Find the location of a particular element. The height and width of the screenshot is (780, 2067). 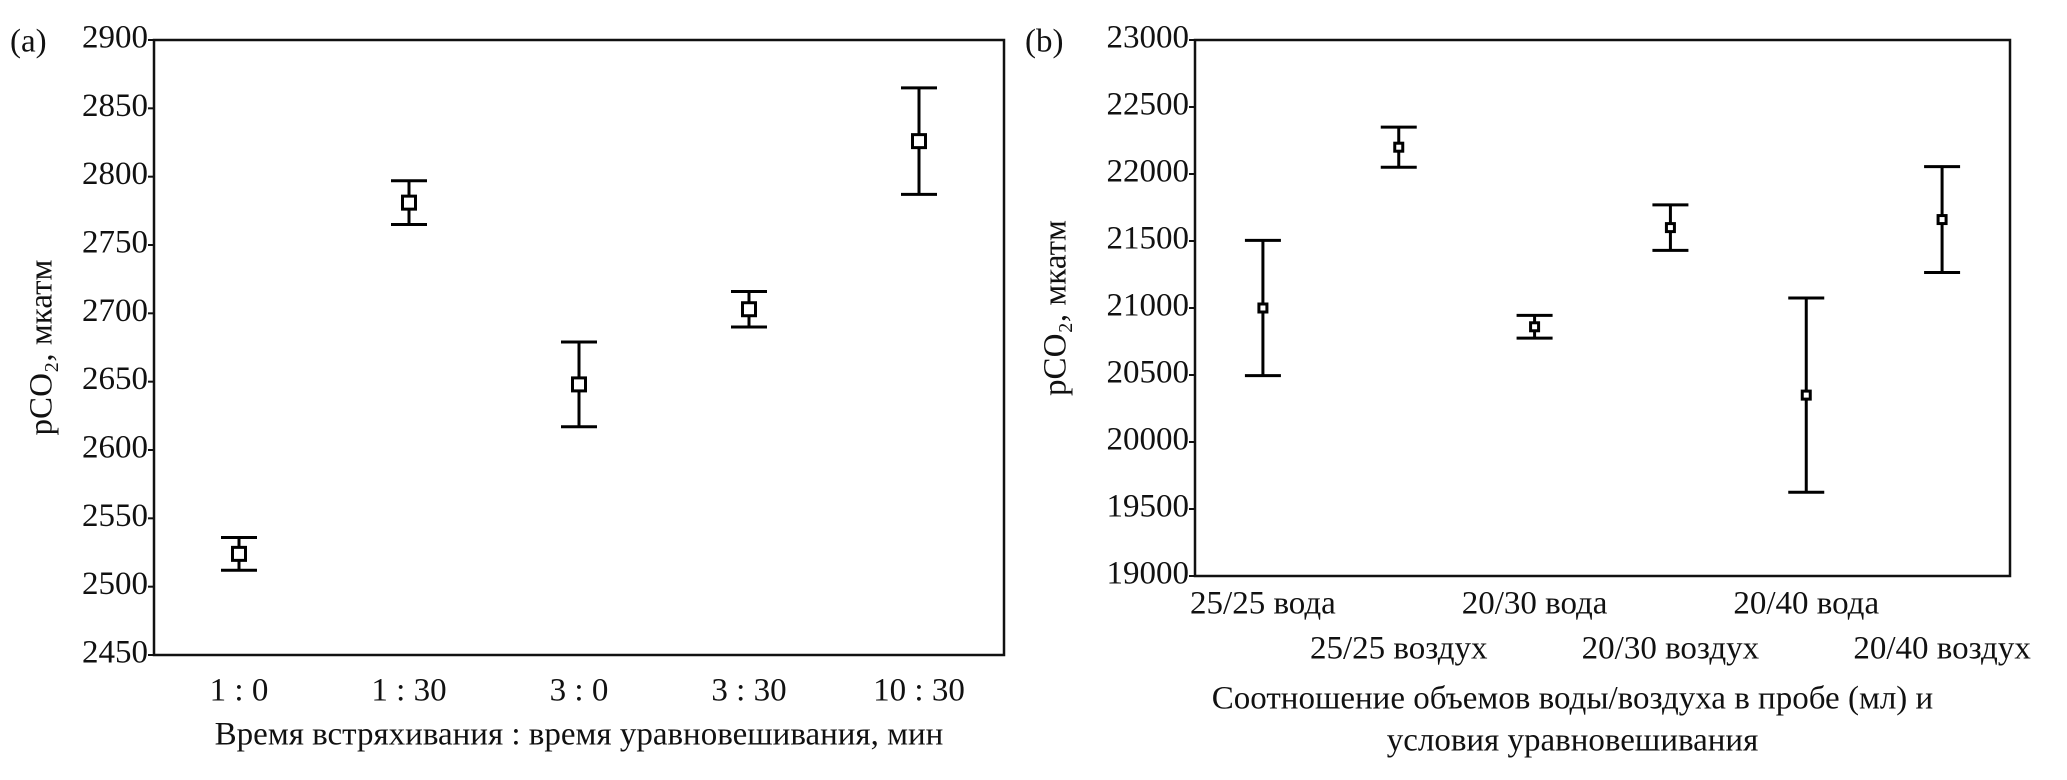

x-tick-label: 20/30 вода is located at coordinates (1535, 604).